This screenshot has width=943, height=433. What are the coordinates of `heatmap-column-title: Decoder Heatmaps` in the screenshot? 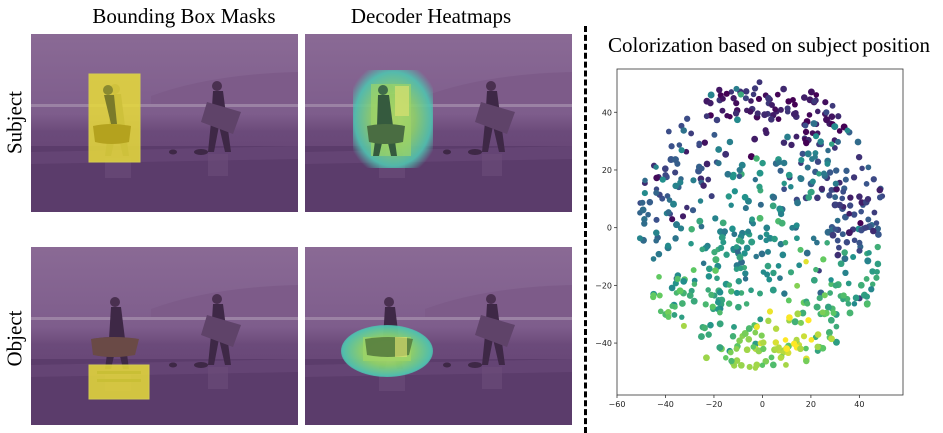 It's located at (431, 16).